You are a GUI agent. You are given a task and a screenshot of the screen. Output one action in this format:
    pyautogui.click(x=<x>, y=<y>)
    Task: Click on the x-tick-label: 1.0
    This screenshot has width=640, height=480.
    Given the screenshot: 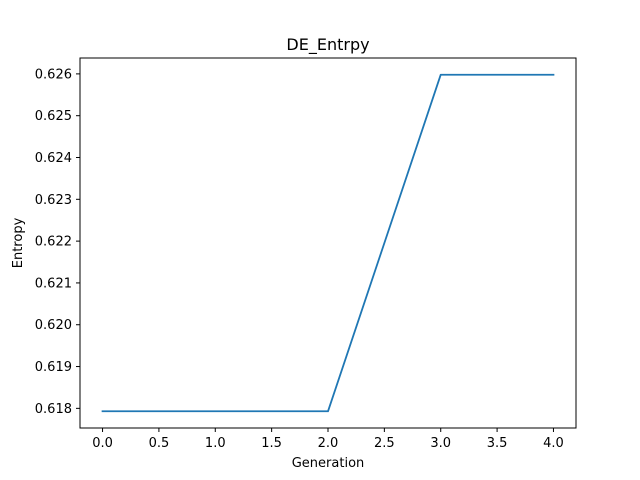 What is the action you would take?
    pyautogui.click(x=215, y=443)
    